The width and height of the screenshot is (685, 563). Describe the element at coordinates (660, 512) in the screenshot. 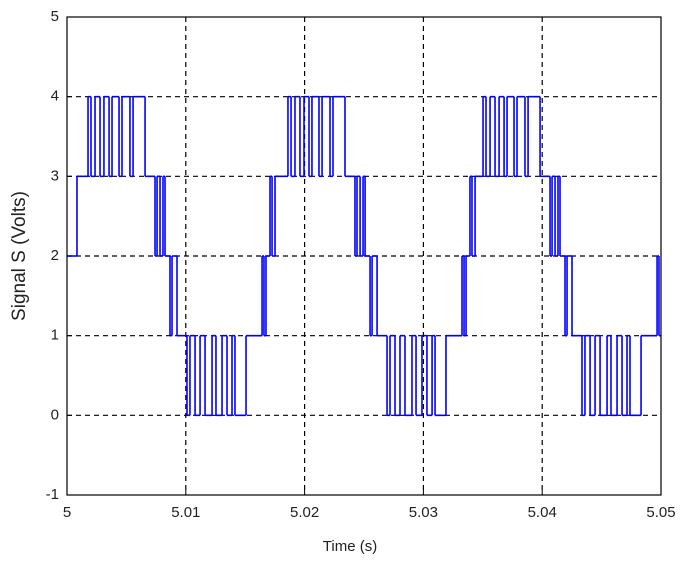

I see `x-tick-label: 5.05` at that location.